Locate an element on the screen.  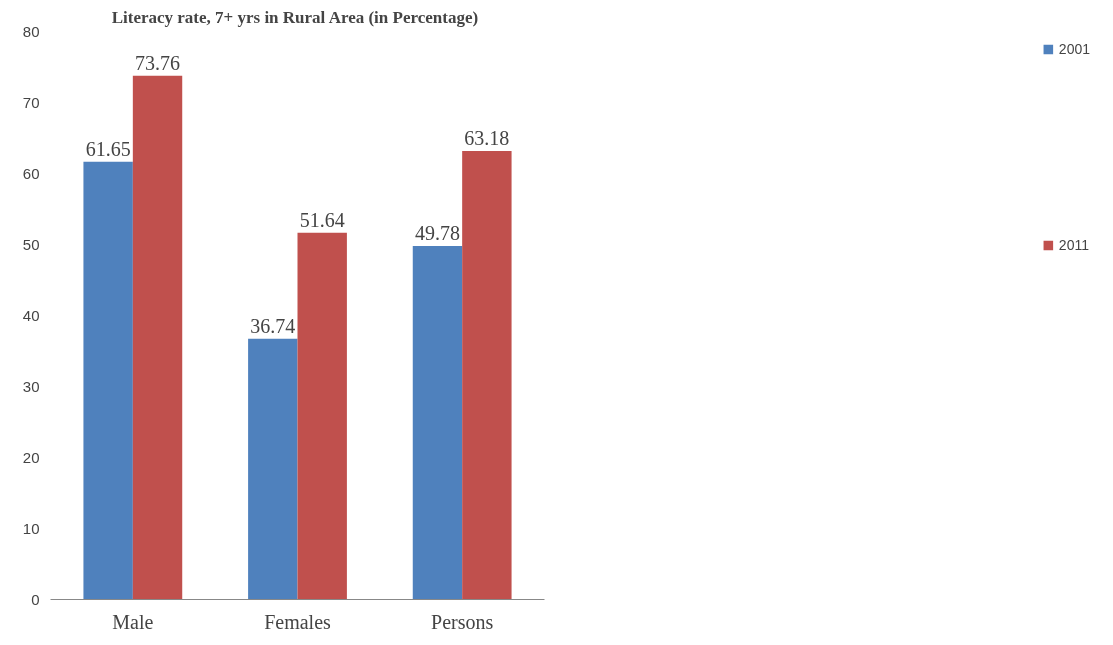
y-tick-label: 40 is located at coordinates (31, 315).